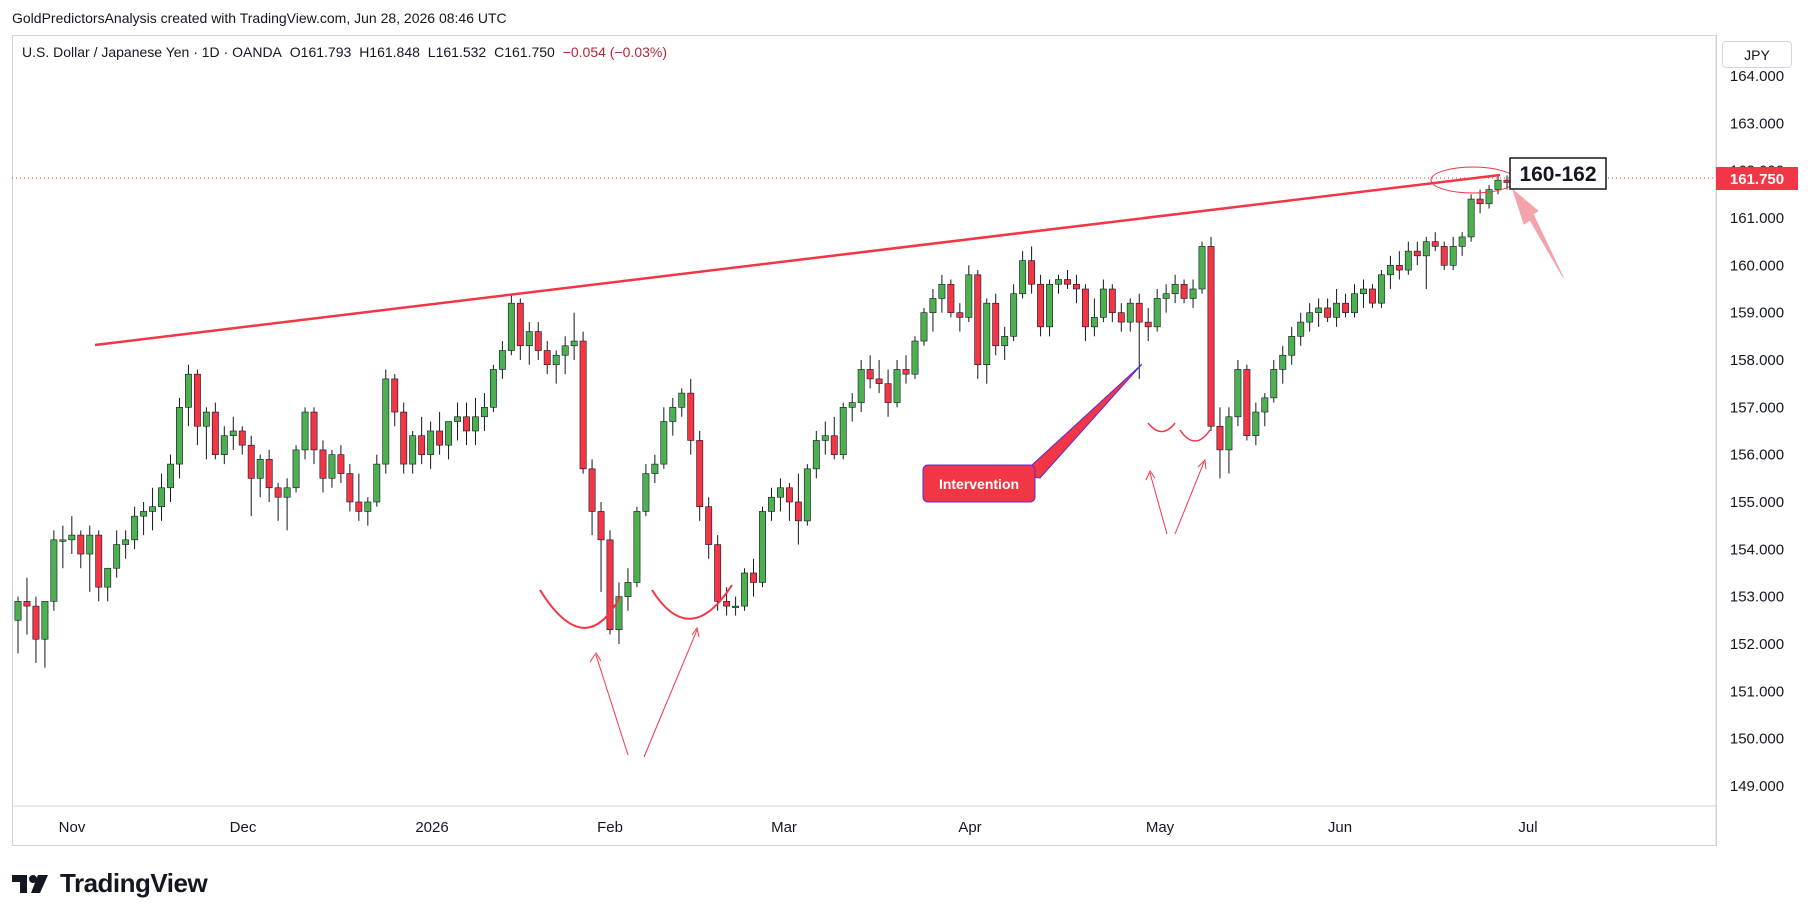  Describe the element at coordinates (243, 827) in the screenshot. I see `x-tick-label: Dec` at that location.